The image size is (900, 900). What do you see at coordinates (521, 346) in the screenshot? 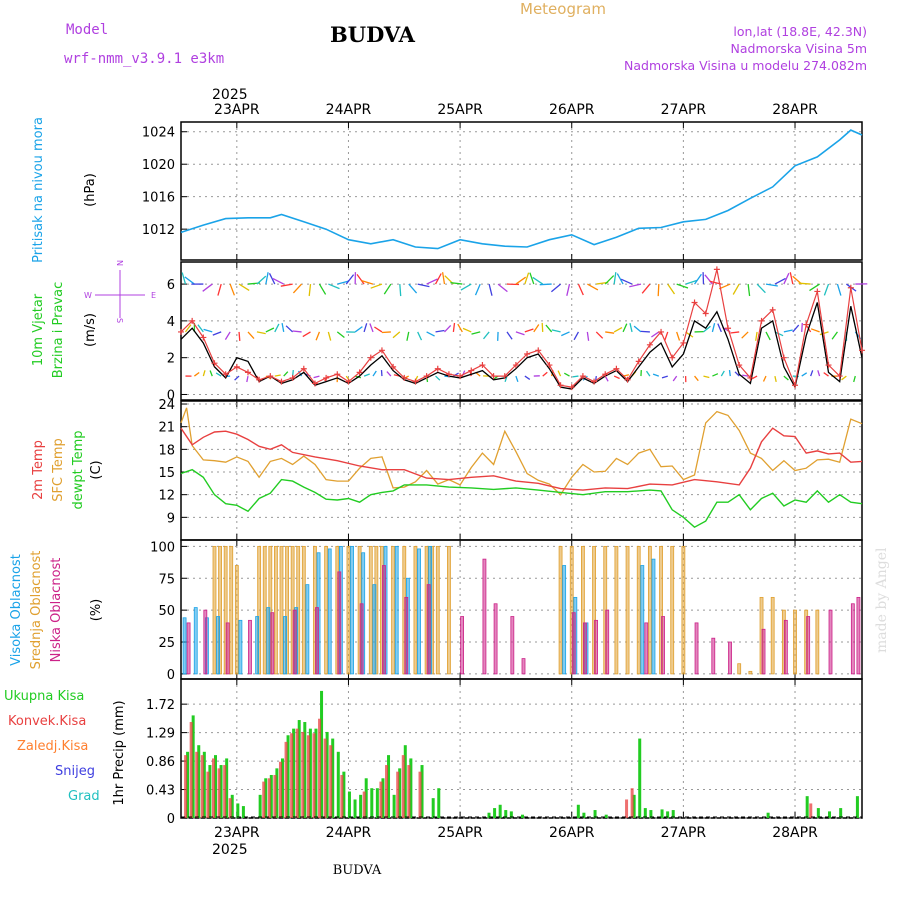
I see `wind-speed-line` at bounding box center [521, 346].